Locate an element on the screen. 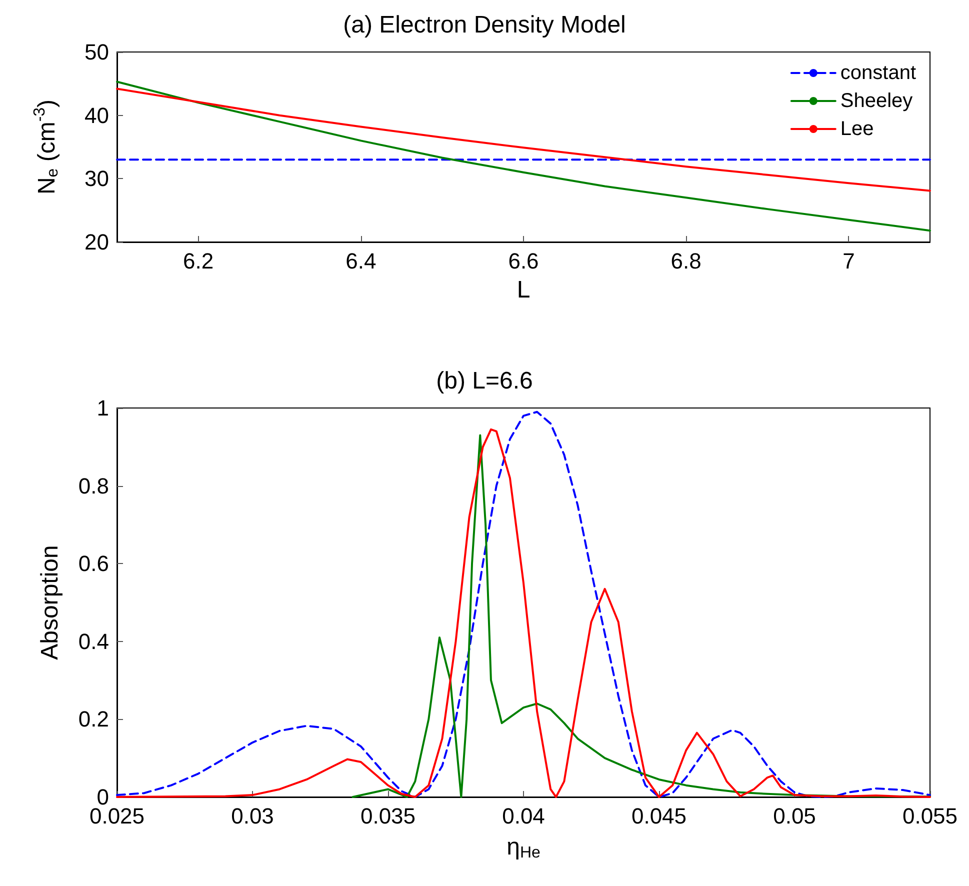 The height and width of the screenshot is (886, 969). y-tick-label: 0.8 is located at coordinates (93, 485).